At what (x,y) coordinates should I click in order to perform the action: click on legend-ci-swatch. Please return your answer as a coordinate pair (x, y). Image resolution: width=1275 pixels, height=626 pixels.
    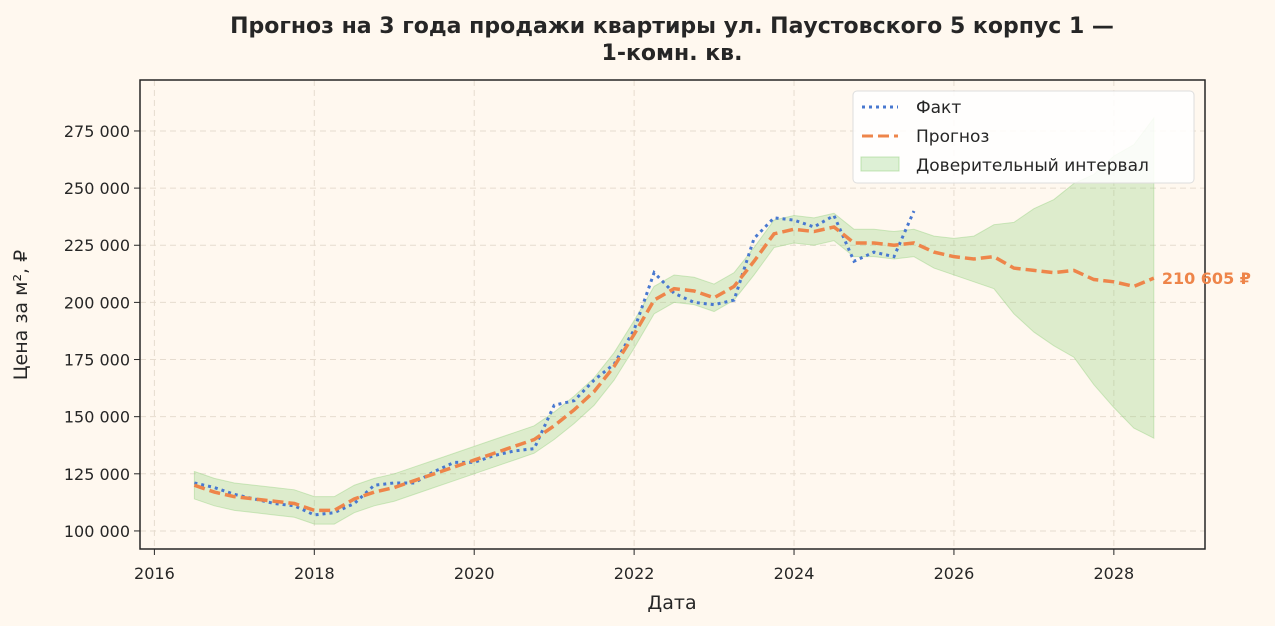
    Looking at the image, I should click on (880, 164).